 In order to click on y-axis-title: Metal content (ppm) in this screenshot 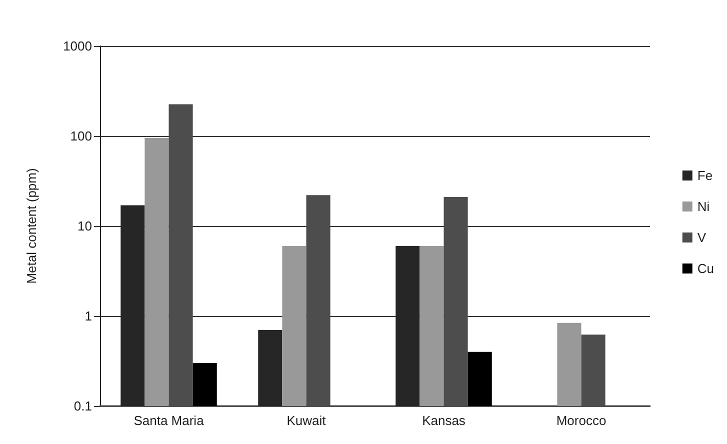, I will do `click(31, 226)`.